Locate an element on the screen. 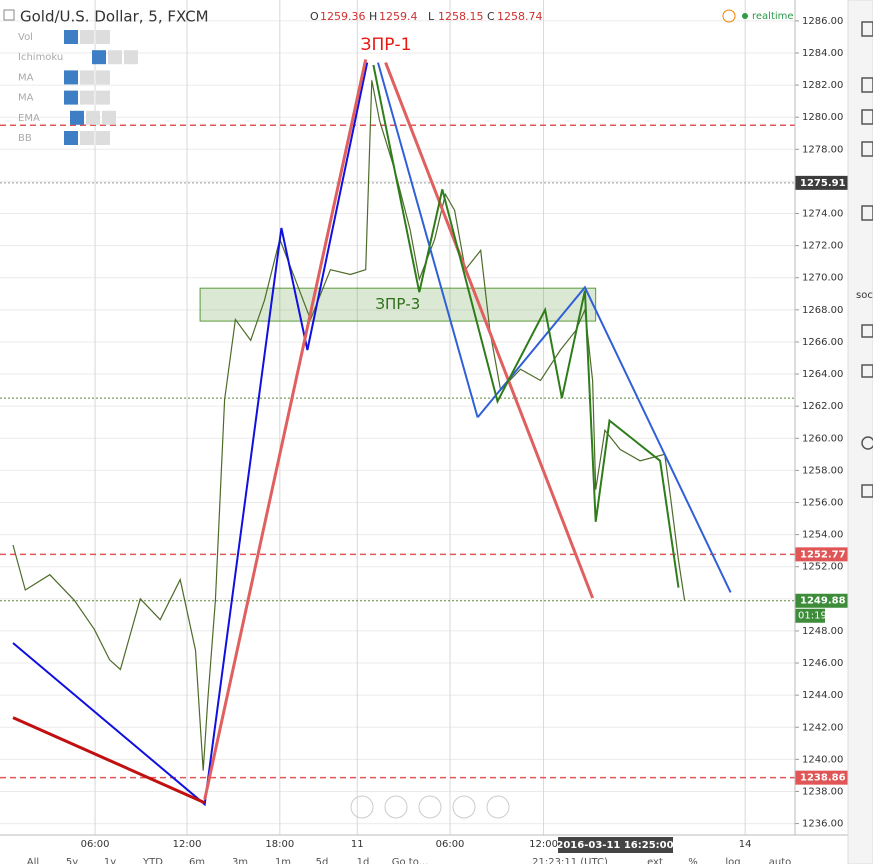 Image resolution: width=873 pixels, height=868 pixels. y-tick-label: 1238.00 is located at coordinates (822, 791).